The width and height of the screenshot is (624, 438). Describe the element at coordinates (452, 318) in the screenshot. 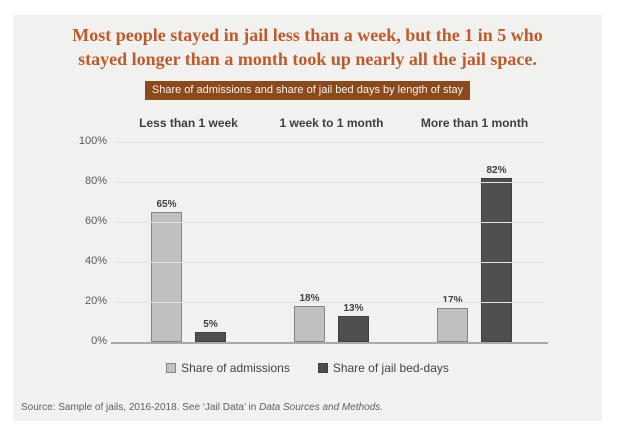

I see `bar-share-of-admissions-more-than-1-month: 17%` at that location.